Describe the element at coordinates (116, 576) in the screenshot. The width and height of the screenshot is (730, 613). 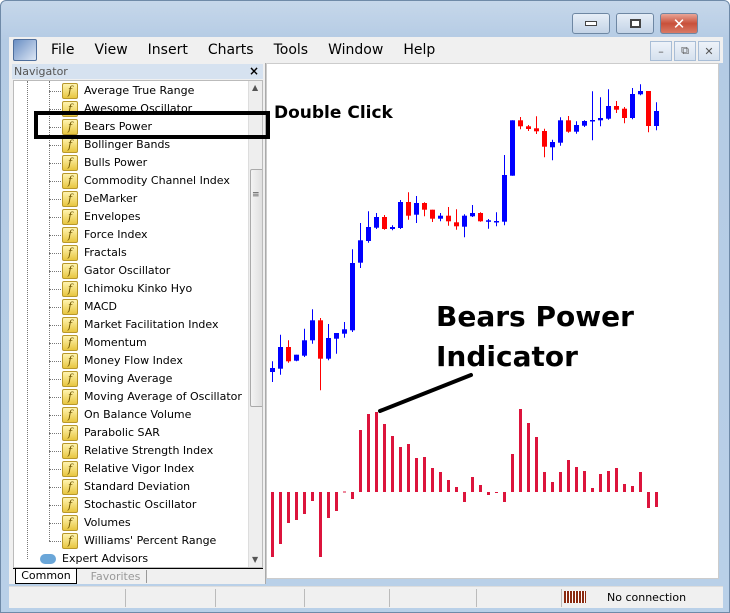
I see `tab-favorites: Favorites` at that location.